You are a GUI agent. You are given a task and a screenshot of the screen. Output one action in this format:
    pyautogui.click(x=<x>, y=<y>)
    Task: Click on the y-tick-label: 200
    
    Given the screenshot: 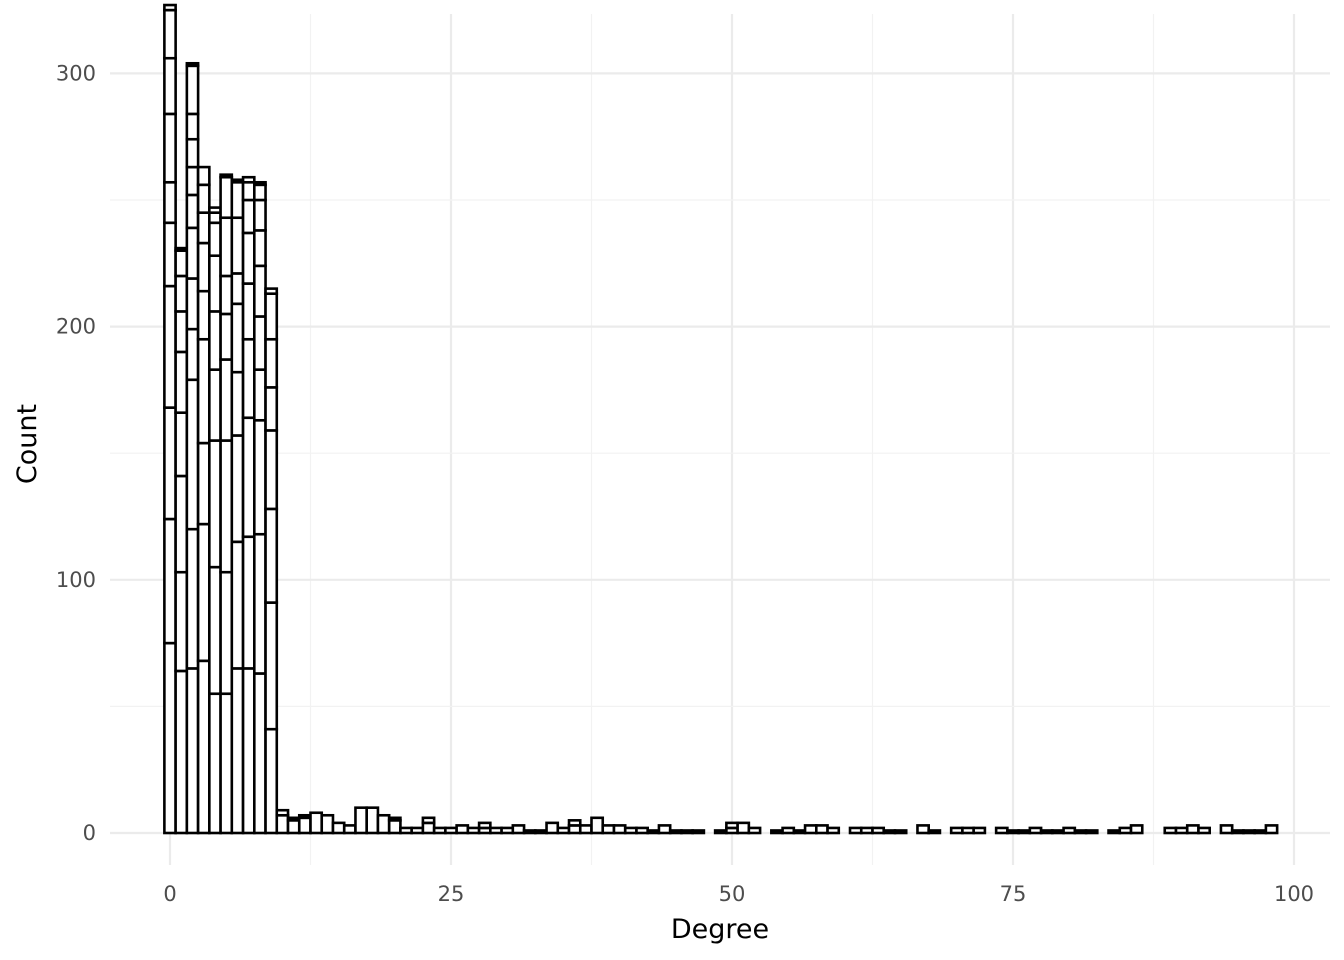 What is the action you would take?
    pyautogui.click(x=76, y=327)
    